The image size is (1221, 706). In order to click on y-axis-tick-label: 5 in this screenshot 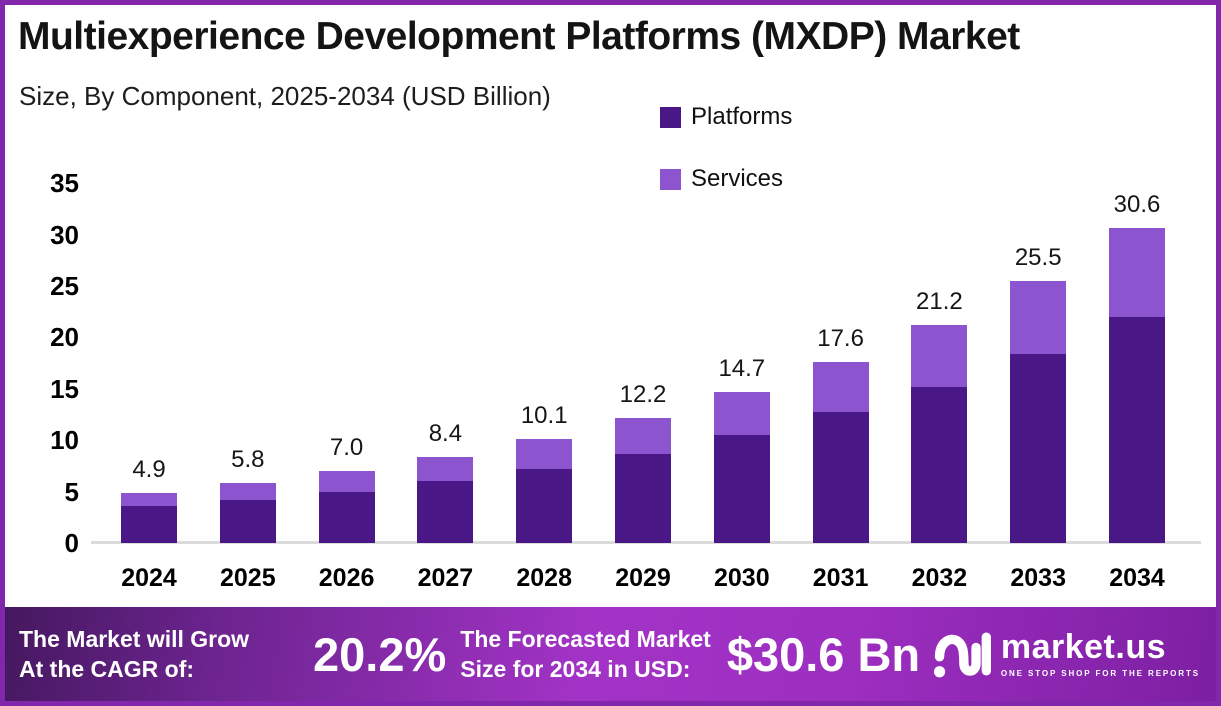, I will do `click(71, 491)`.